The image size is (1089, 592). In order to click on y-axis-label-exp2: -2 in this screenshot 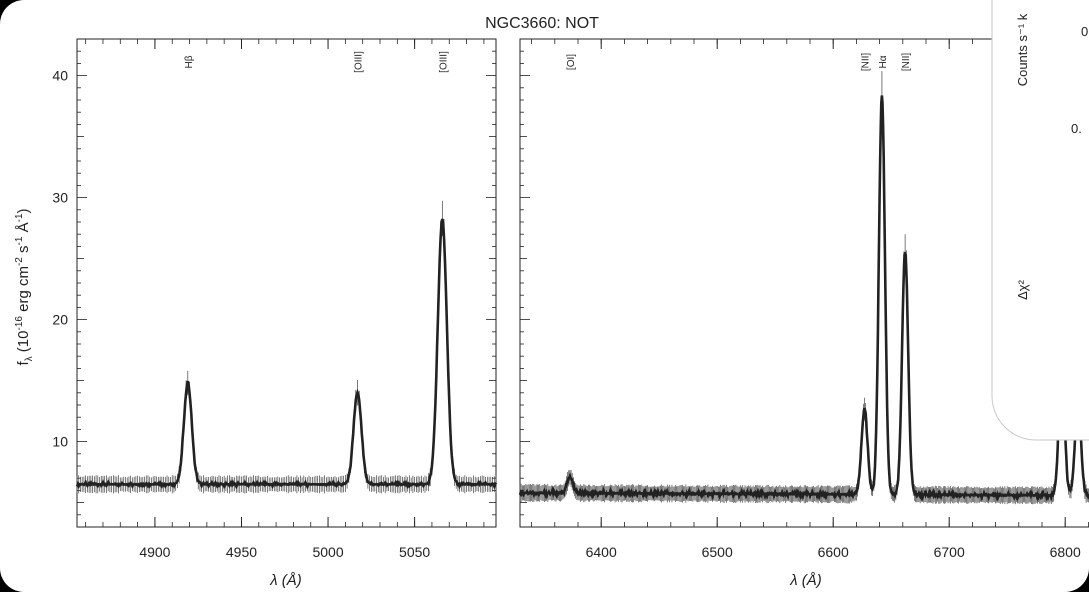, I will do `click(19, 261)`.